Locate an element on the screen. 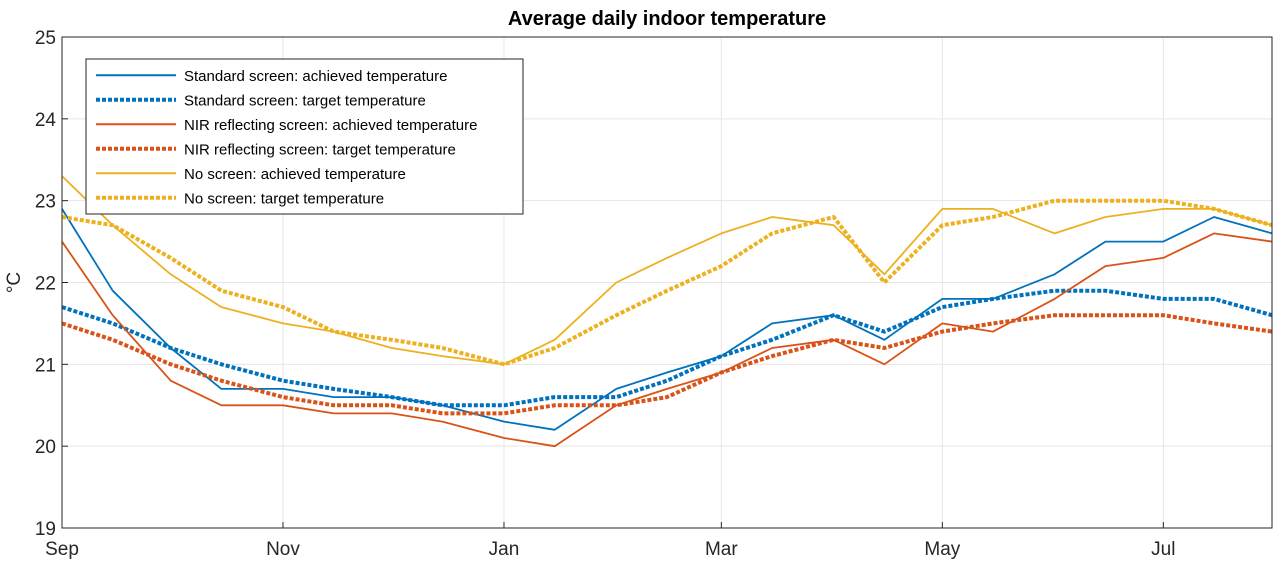 This screenshot has height=564, width=1281. x-tick-label: Nov is located at coordinates (283, 549).